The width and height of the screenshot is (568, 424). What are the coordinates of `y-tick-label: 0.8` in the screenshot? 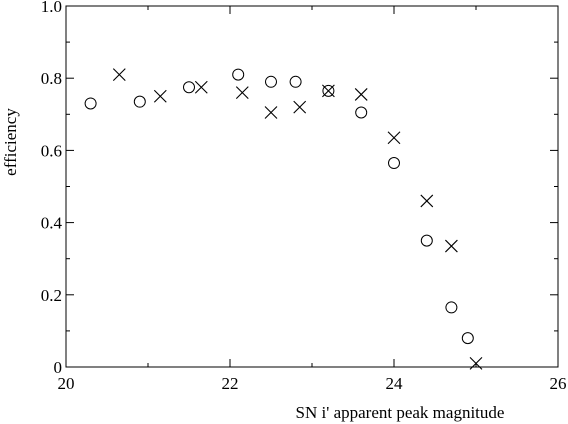 It's located at (51, 78).